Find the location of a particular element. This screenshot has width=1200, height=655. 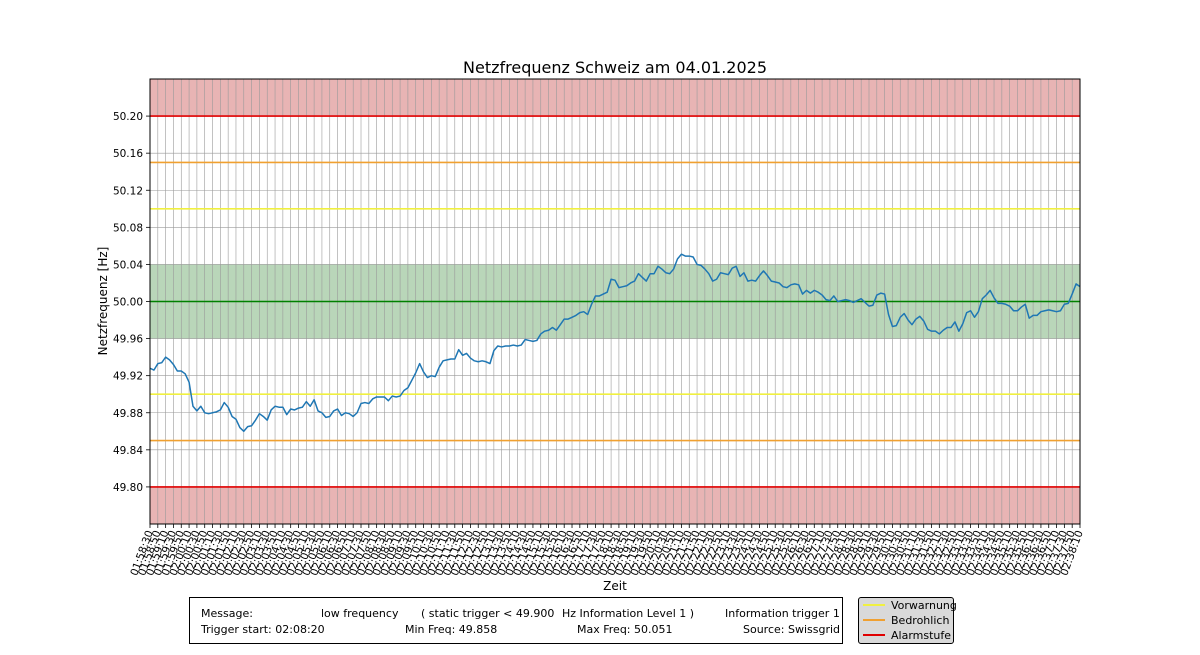

y-tick-label: 49.96 is located at coordinates (128, 340).